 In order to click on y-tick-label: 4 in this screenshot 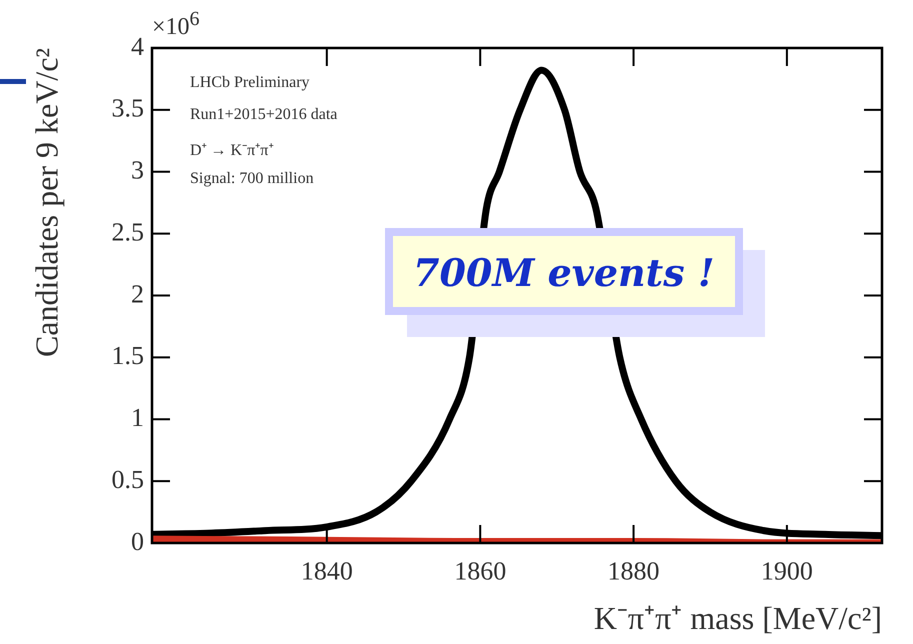, I will do `click(137, 46)`.